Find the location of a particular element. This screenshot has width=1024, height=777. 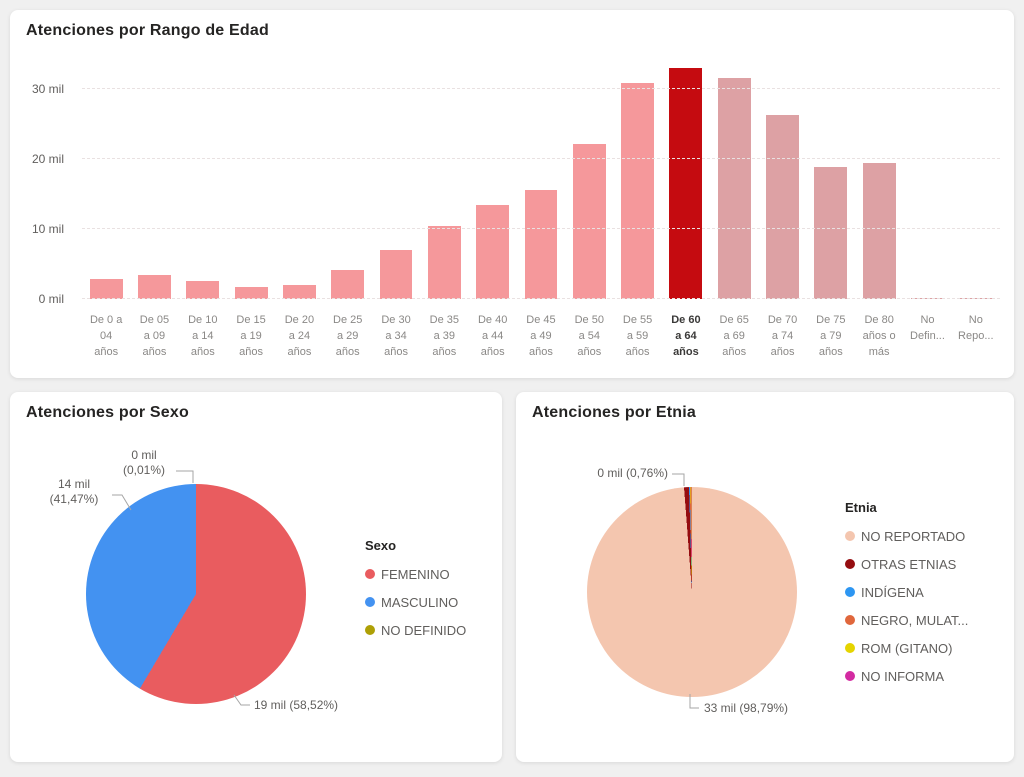

y-tick-label: 30 mil is located at coordinates (47, 89).